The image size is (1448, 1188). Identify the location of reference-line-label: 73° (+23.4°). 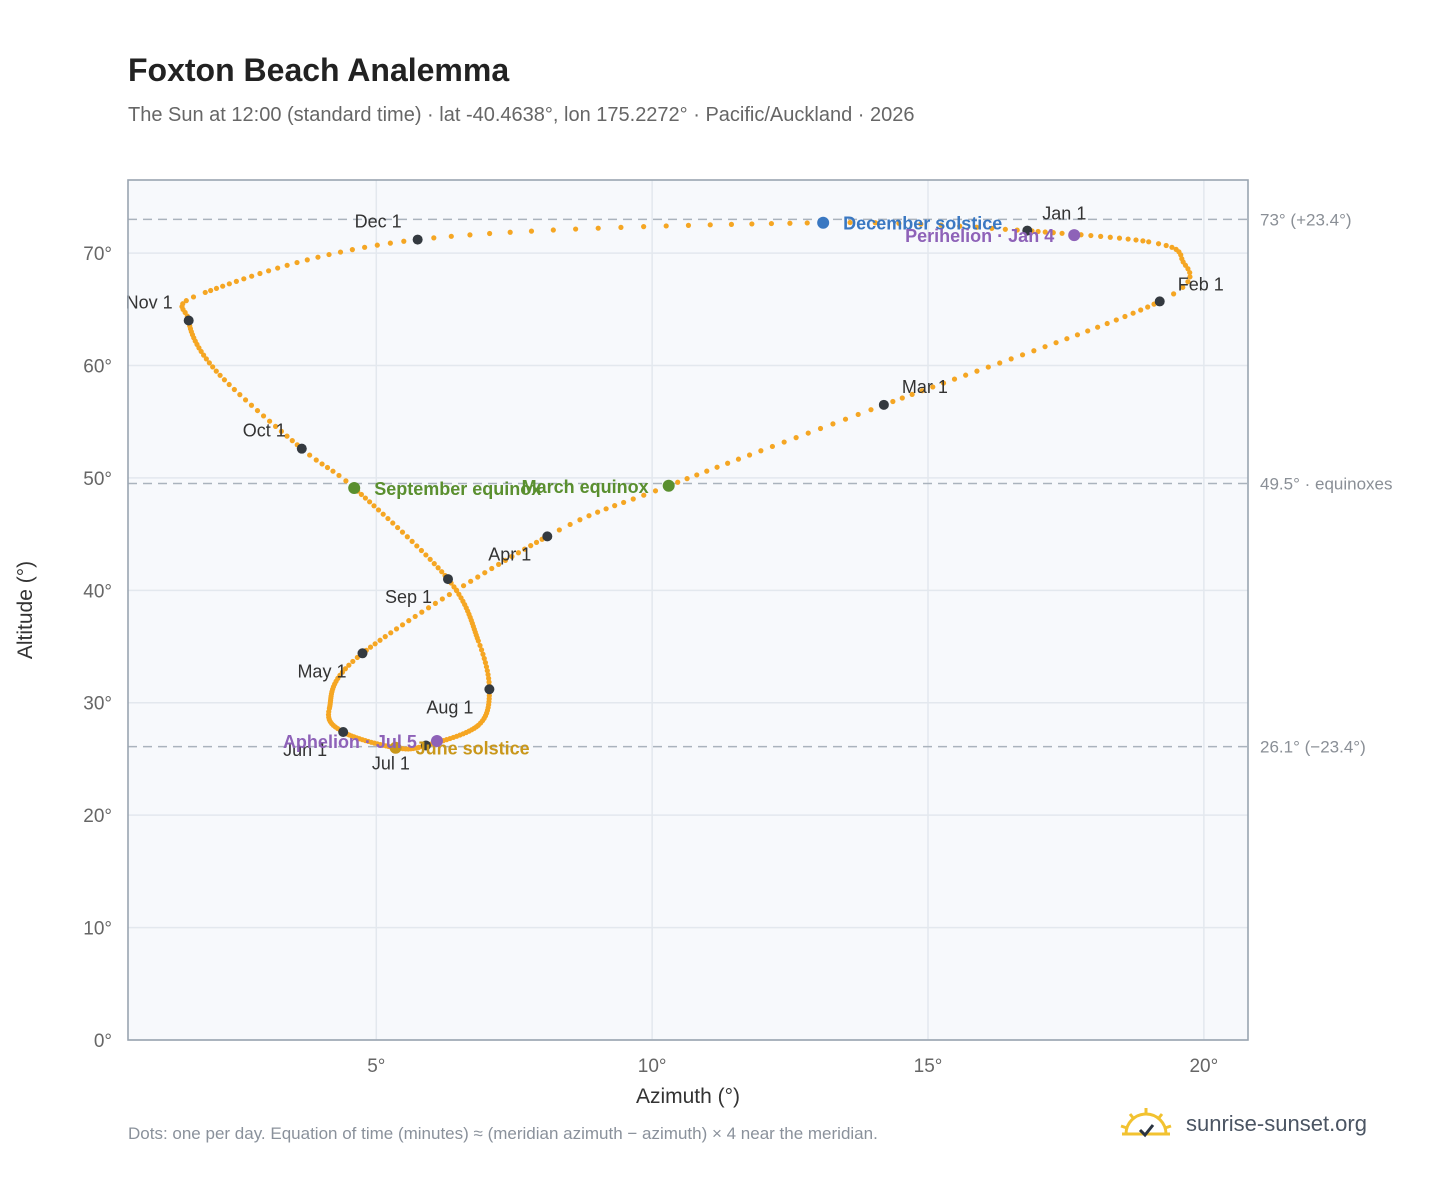
(1306, 219).